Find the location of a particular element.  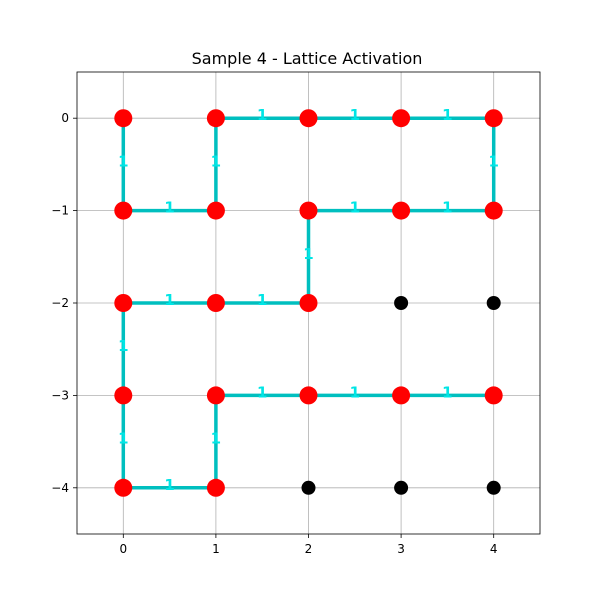

y-tick-label: −3 is located at coordinates (60, 395).